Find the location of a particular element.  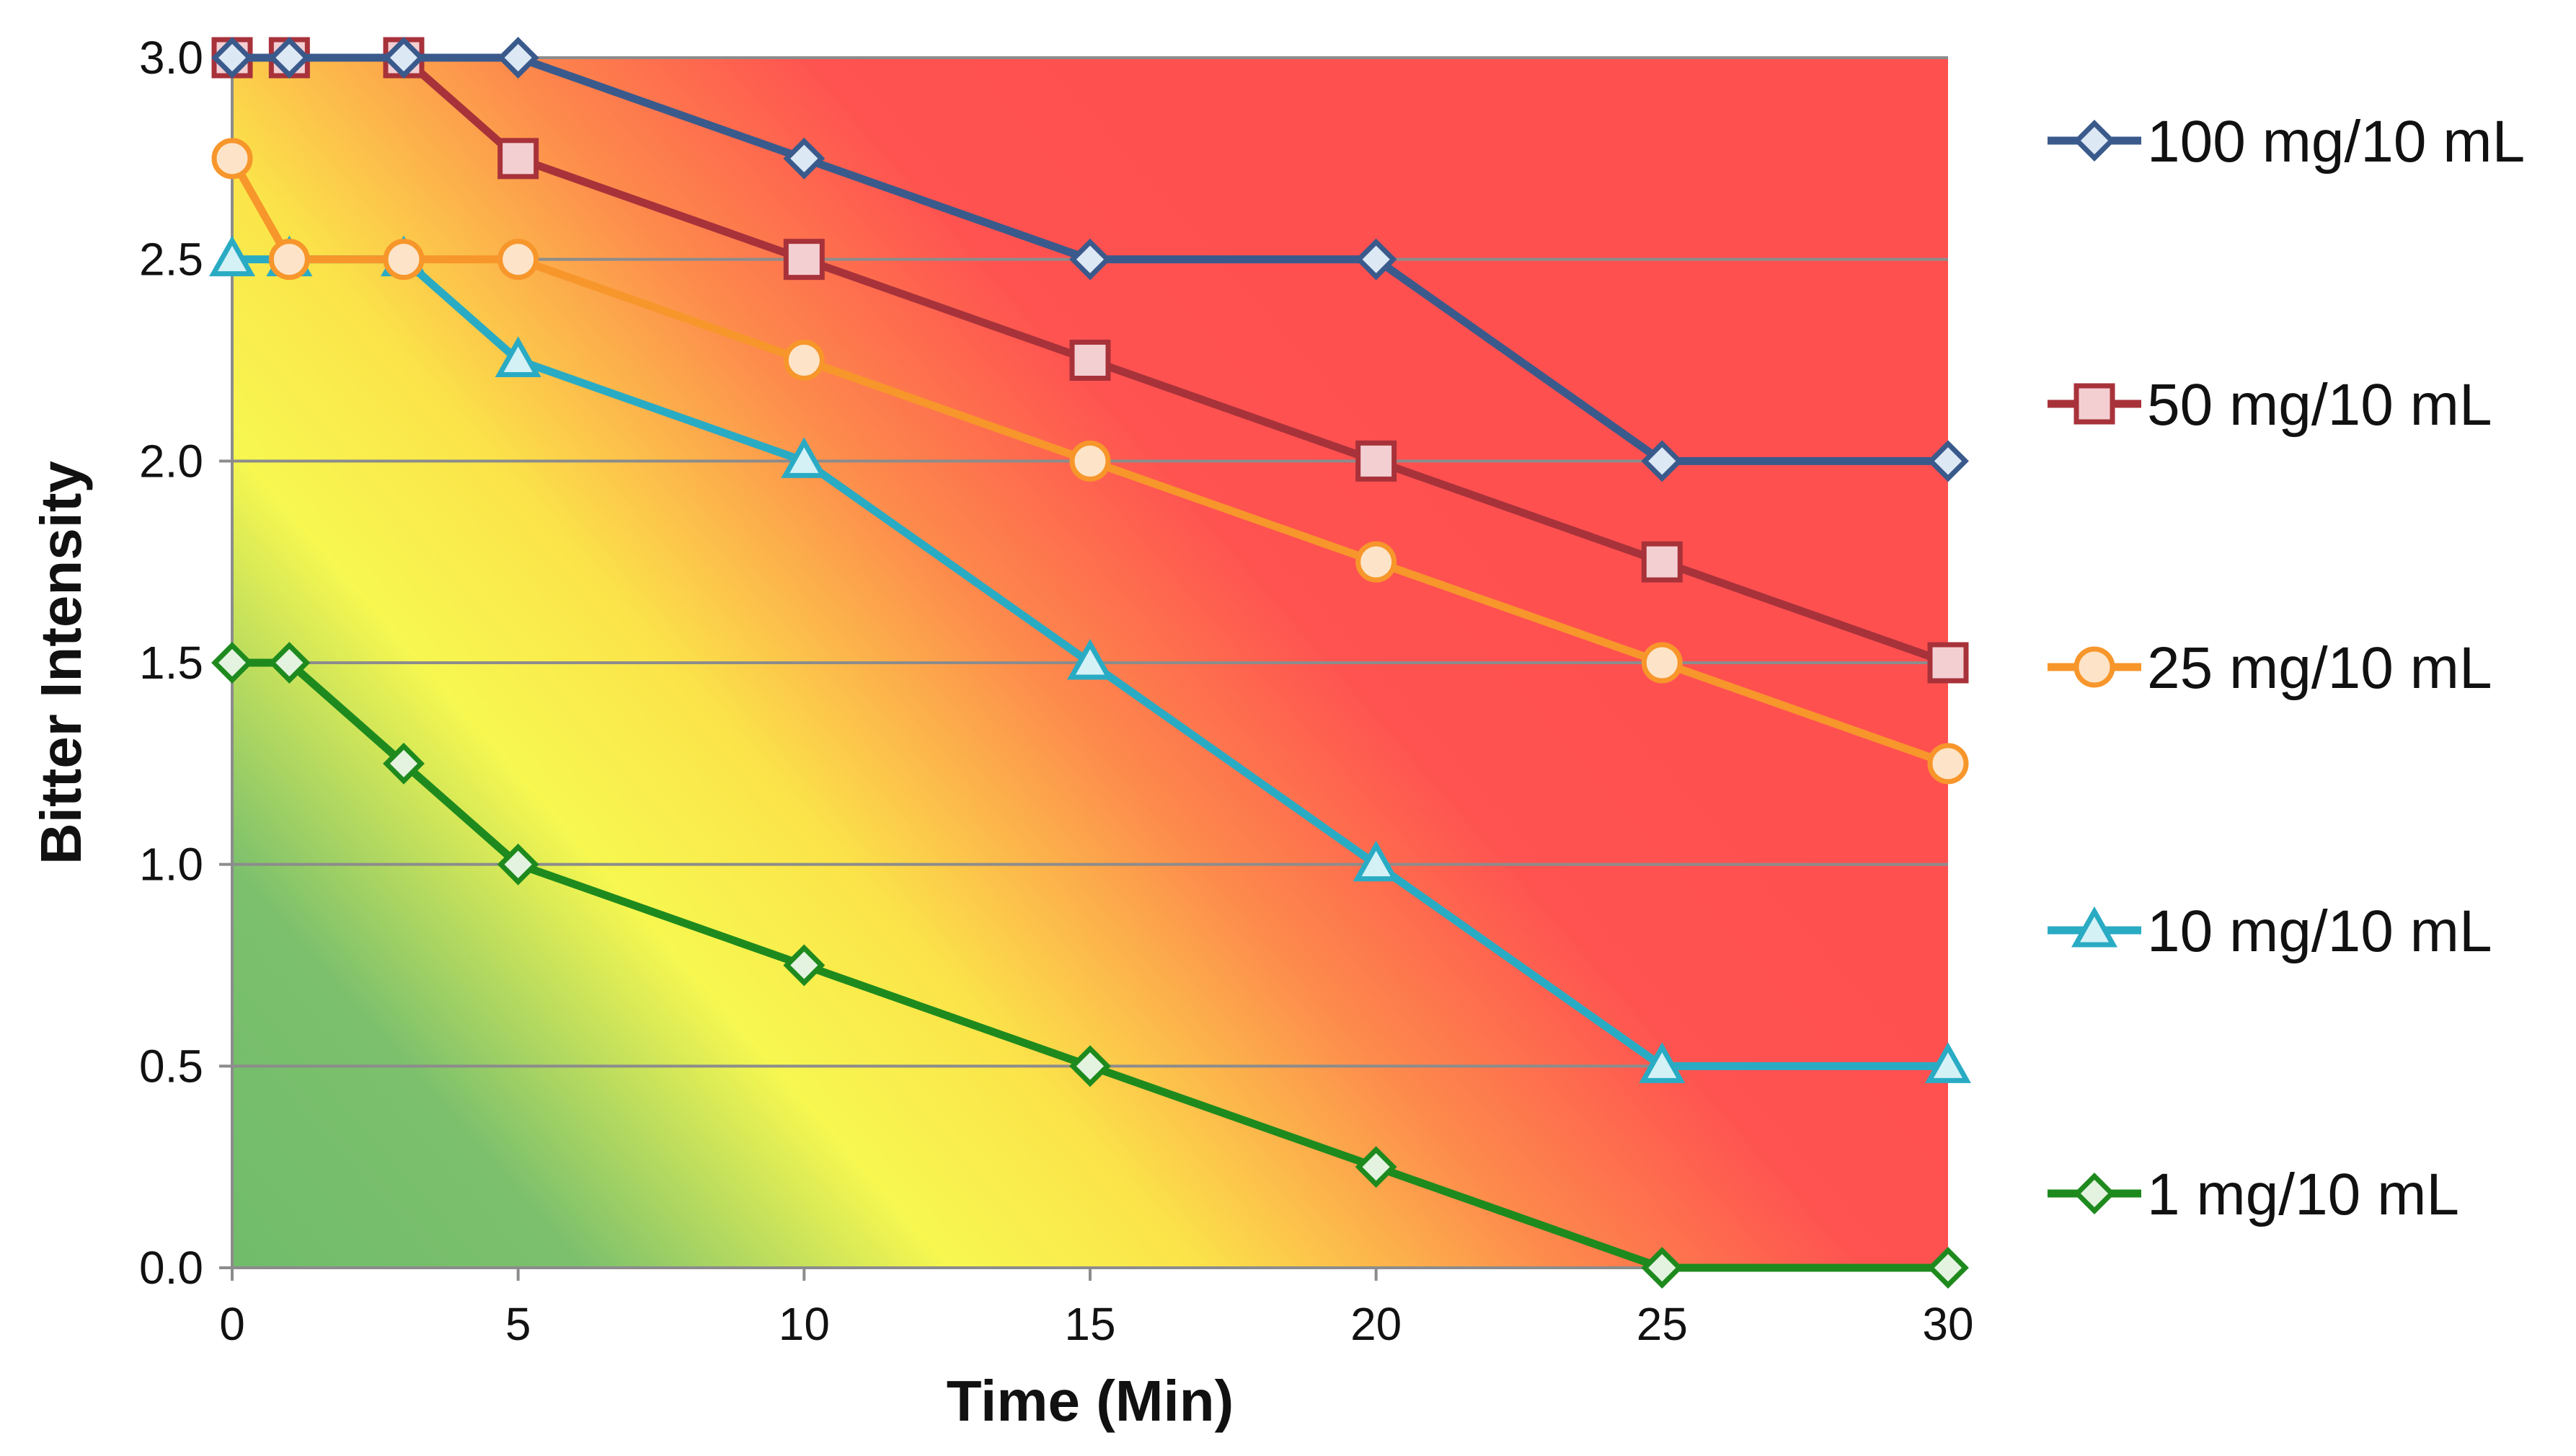

legend-label: 25 mg/10 mL is located at coordinates (2319, 668).